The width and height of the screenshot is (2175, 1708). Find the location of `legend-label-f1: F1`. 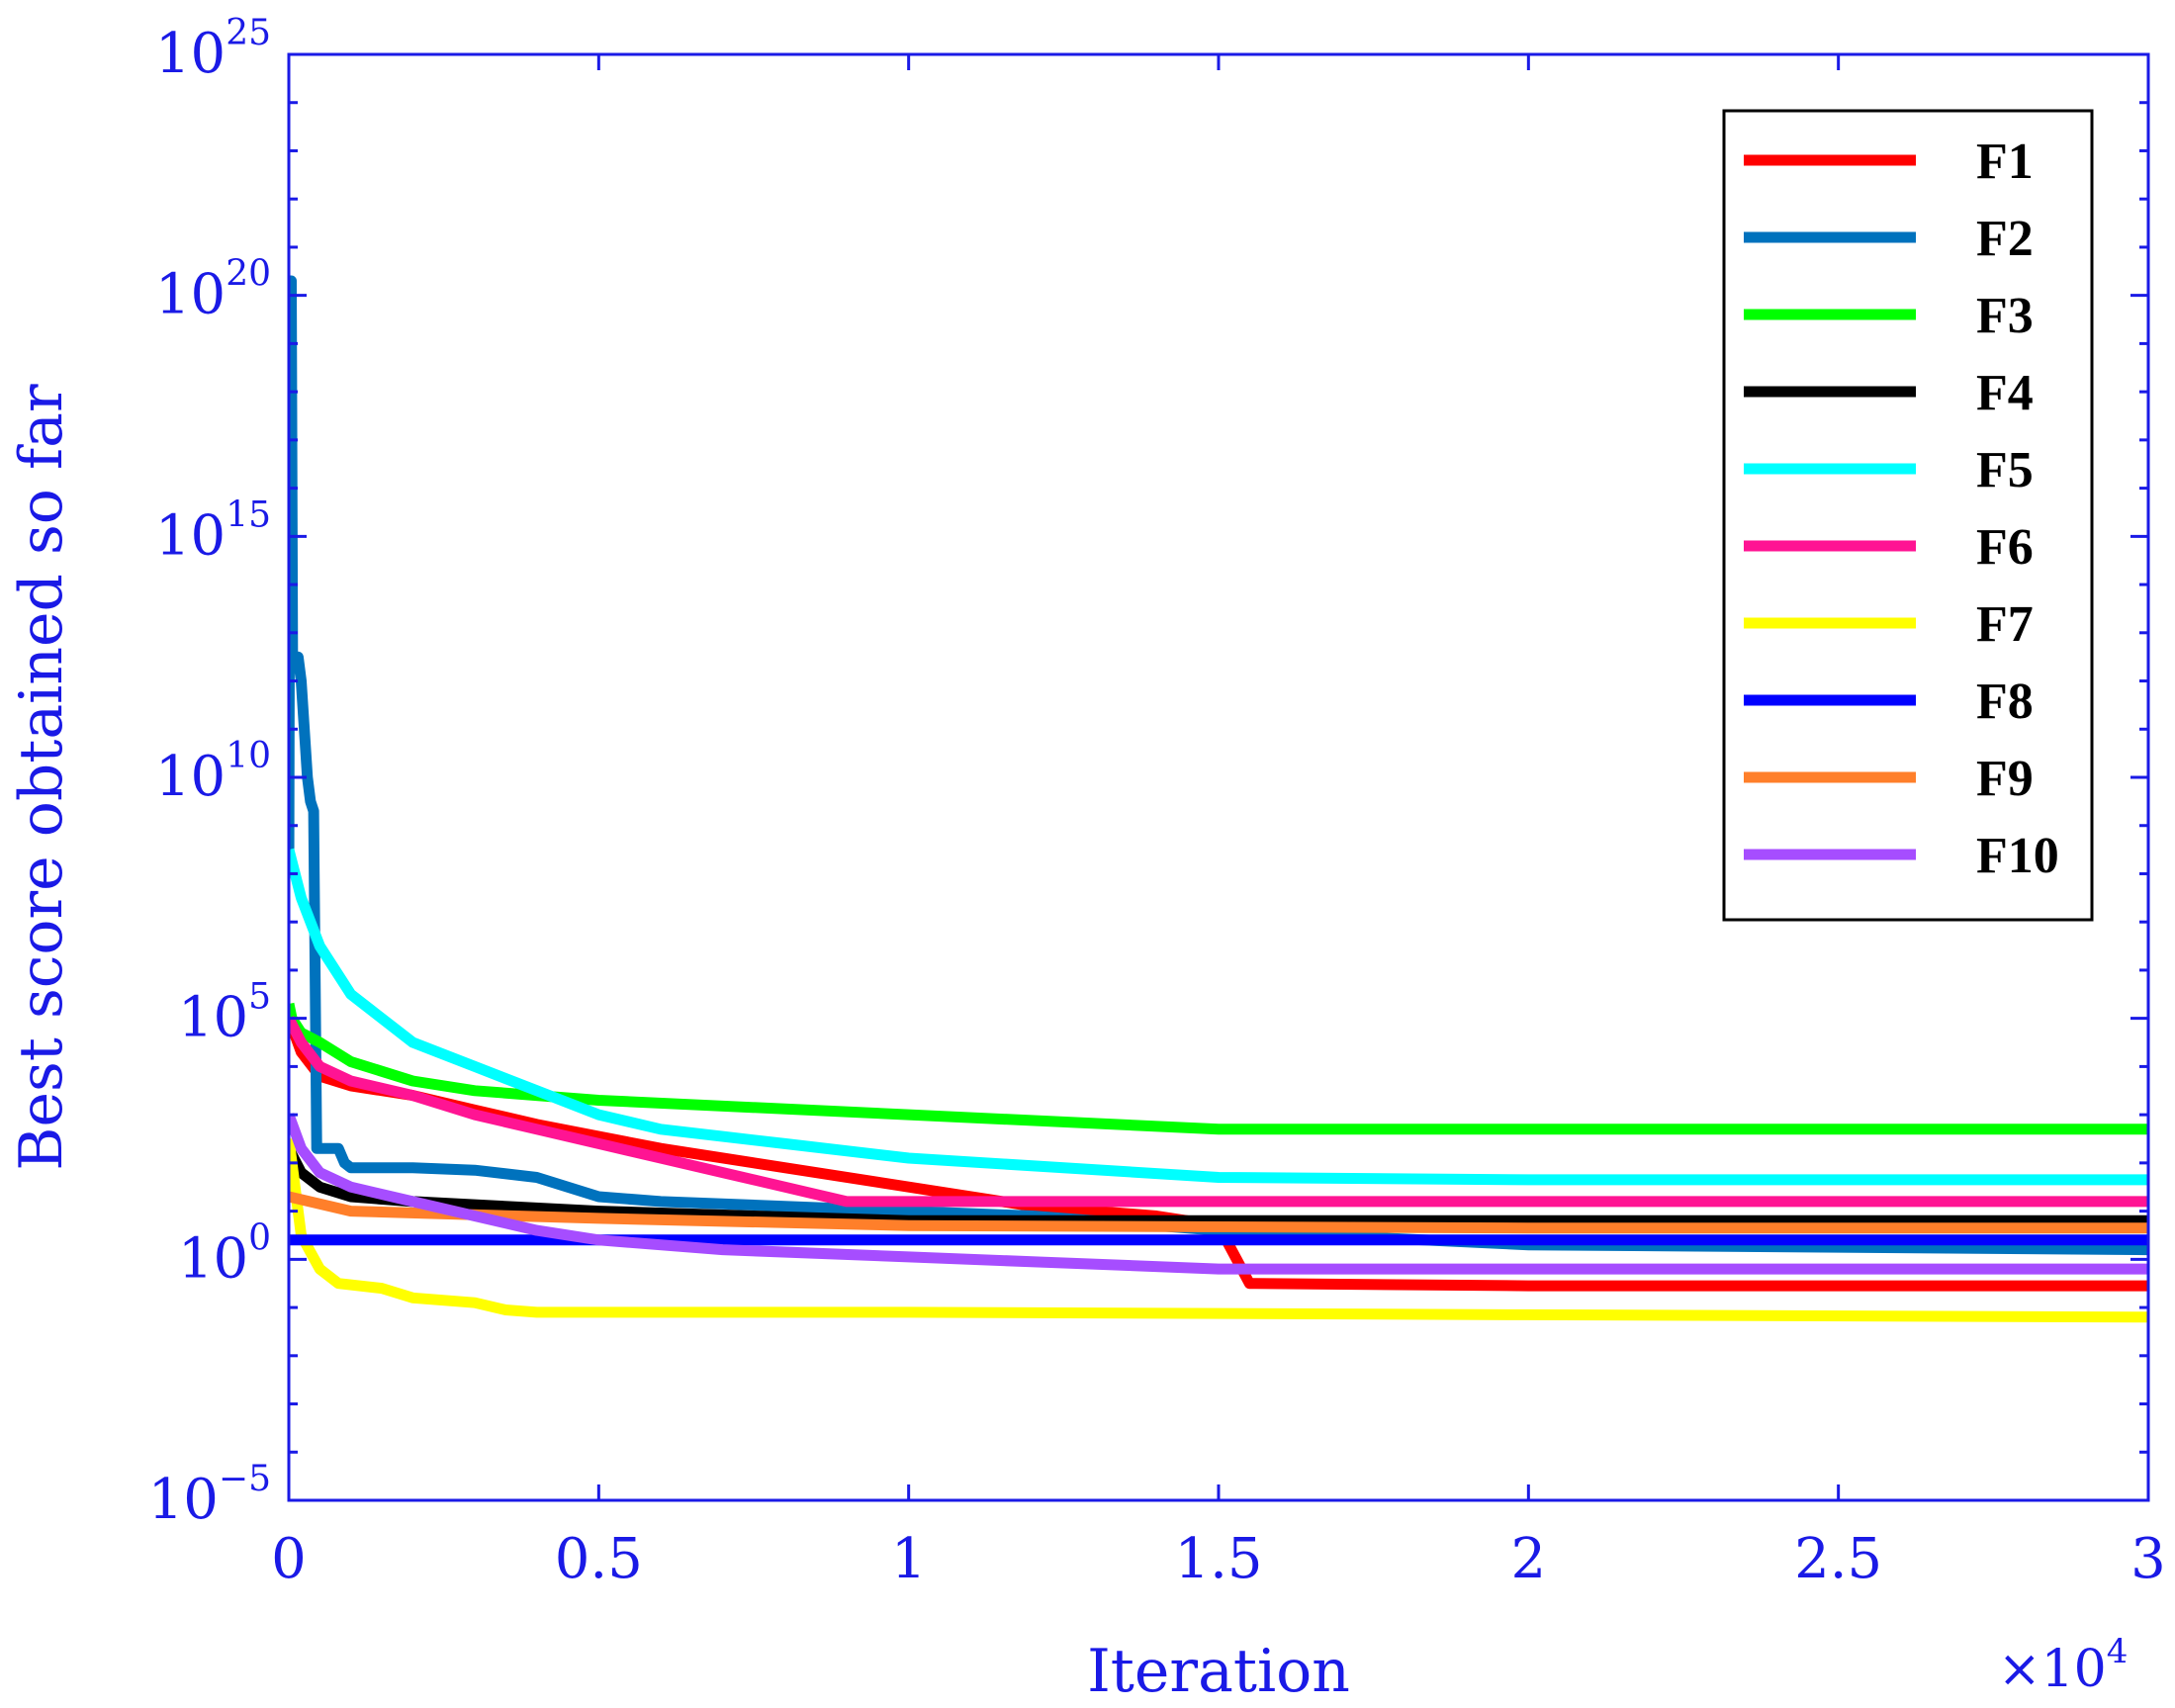

legend-label-f1: F1 is located at coordinates (2005, 162).